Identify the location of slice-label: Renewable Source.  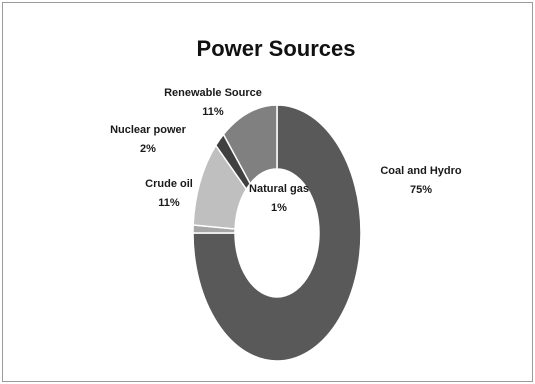
(213, 93).